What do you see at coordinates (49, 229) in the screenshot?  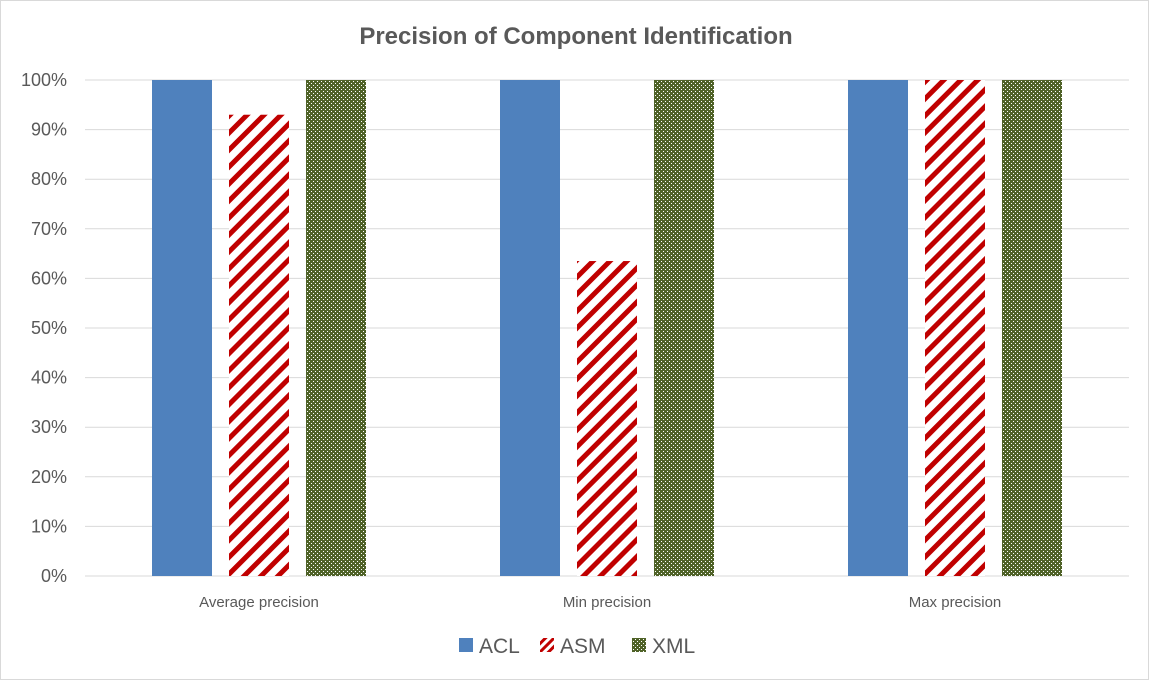 I see `y-tick-label: 70%` at bounding box center [49, 229].